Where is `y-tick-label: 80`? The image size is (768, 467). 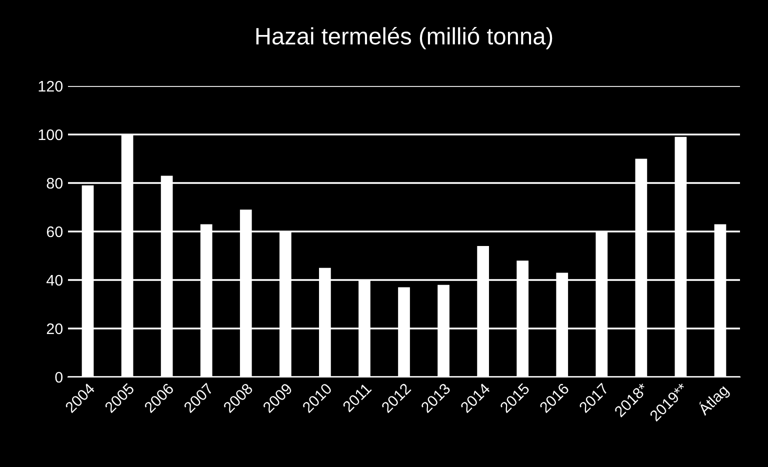
y-tick-label: 80 is located at coordinates (54, 183).